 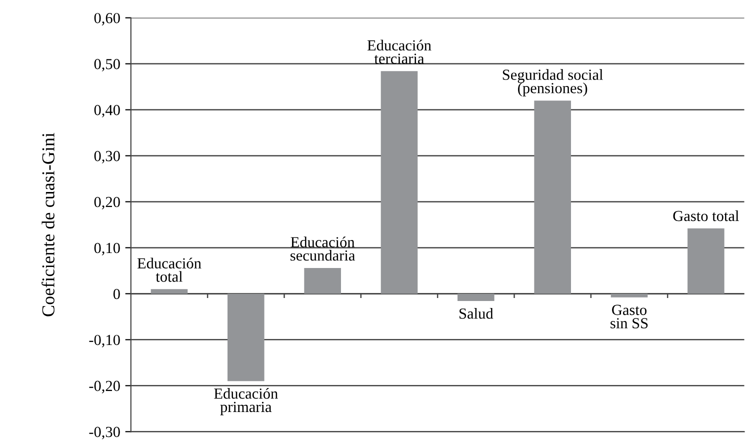 What do you see at coordinates (477, 313) in the screenshot?
I see `x-tick-label: Salud` at bounding box center [477, 313].